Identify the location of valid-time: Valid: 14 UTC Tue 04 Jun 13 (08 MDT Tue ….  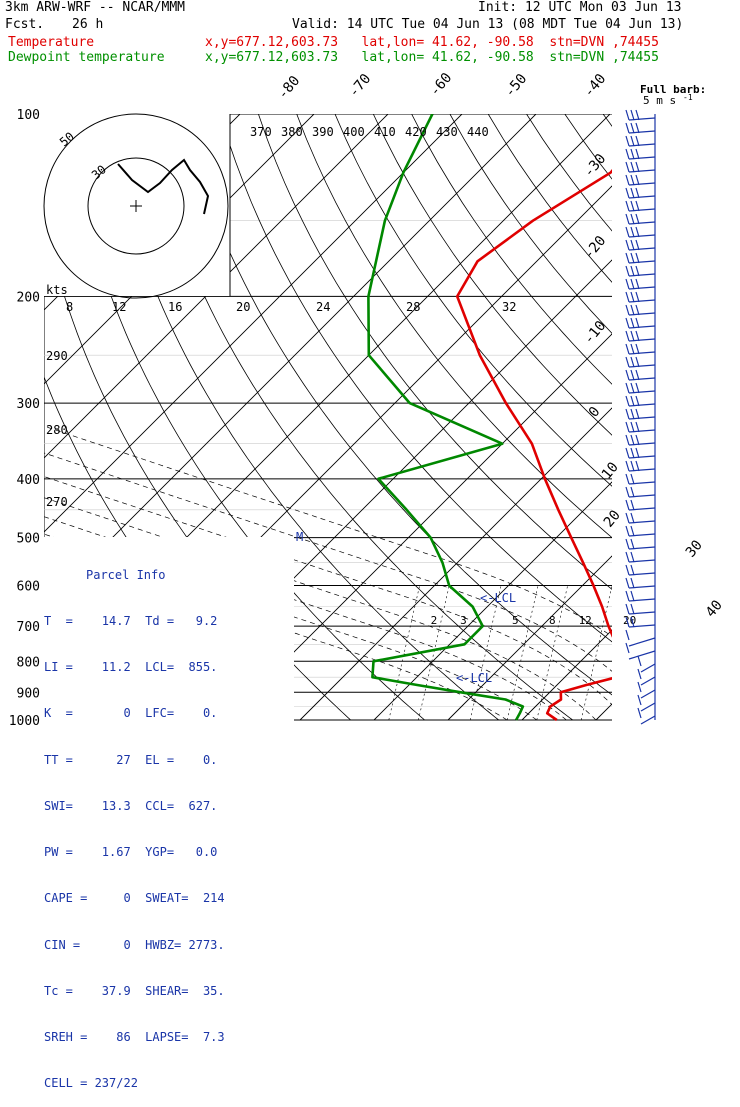
(487, 25).